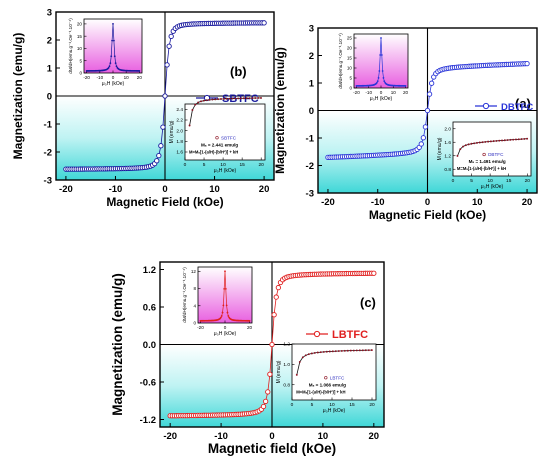 Image resolution: width=550 pixels, height=461 pixels. Describe the element at coordinates (238, 71) in the screenshot. I see `panel-label: (b)` at that location.